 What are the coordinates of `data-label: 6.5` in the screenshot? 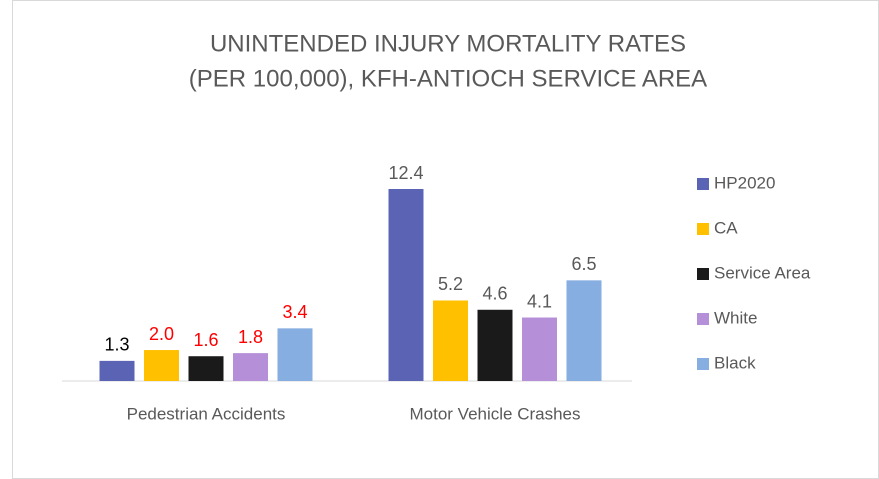 It's located at (583, 264).